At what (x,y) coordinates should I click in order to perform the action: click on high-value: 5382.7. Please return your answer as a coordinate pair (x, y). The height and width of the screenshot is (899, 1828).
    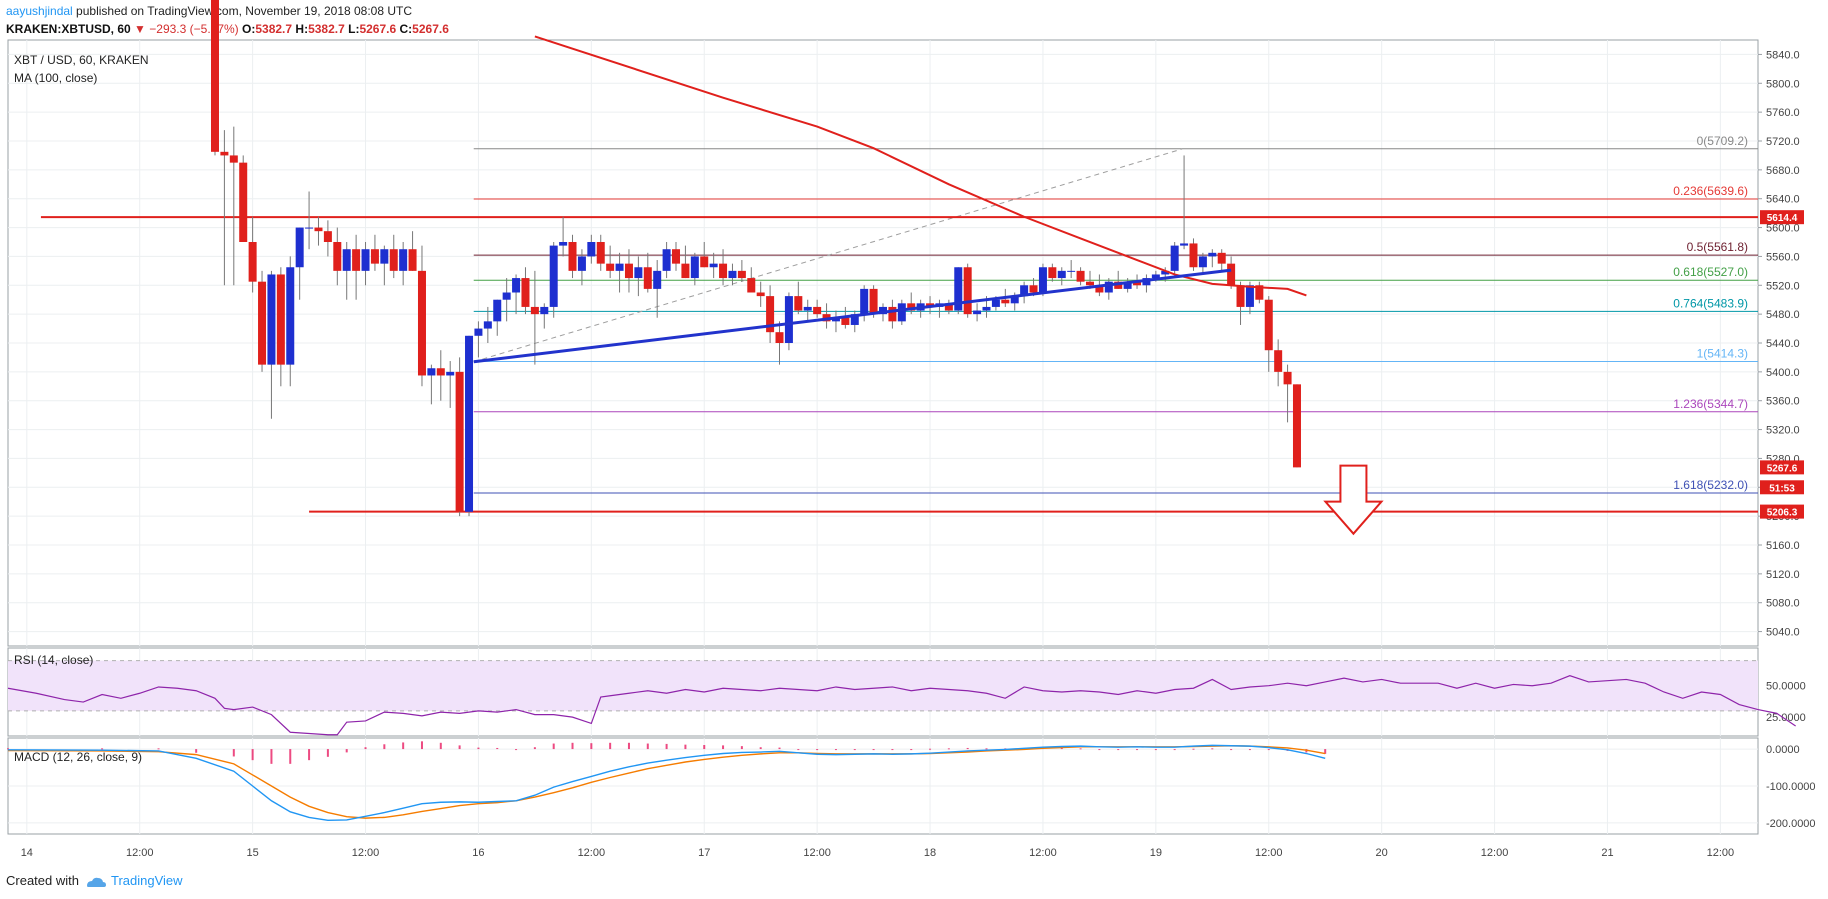
    Looking at the image, I should click on (326, 29).